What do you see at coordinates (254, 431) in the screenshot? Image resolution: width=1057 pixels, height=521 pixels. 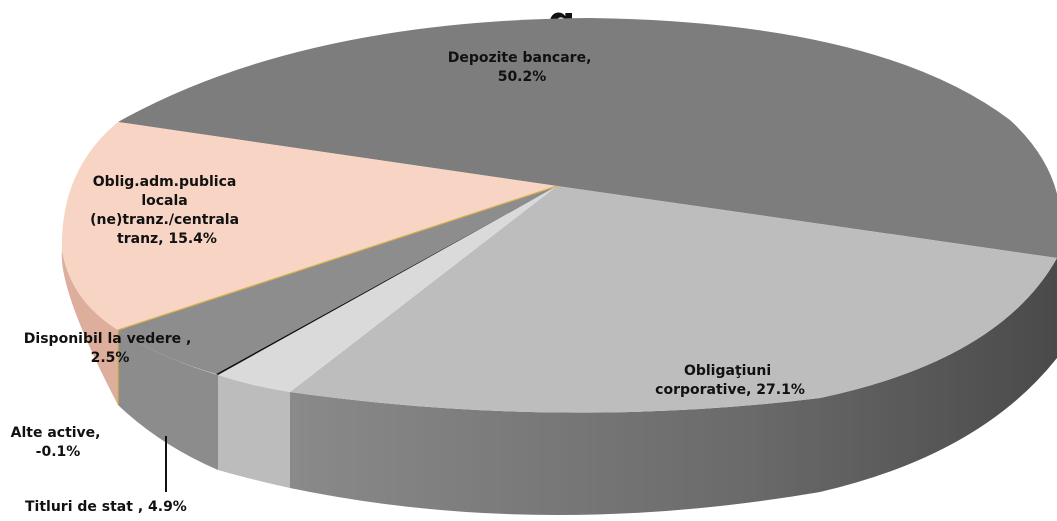 I see `side-wall-titluri` at bounding box center [254, 431].